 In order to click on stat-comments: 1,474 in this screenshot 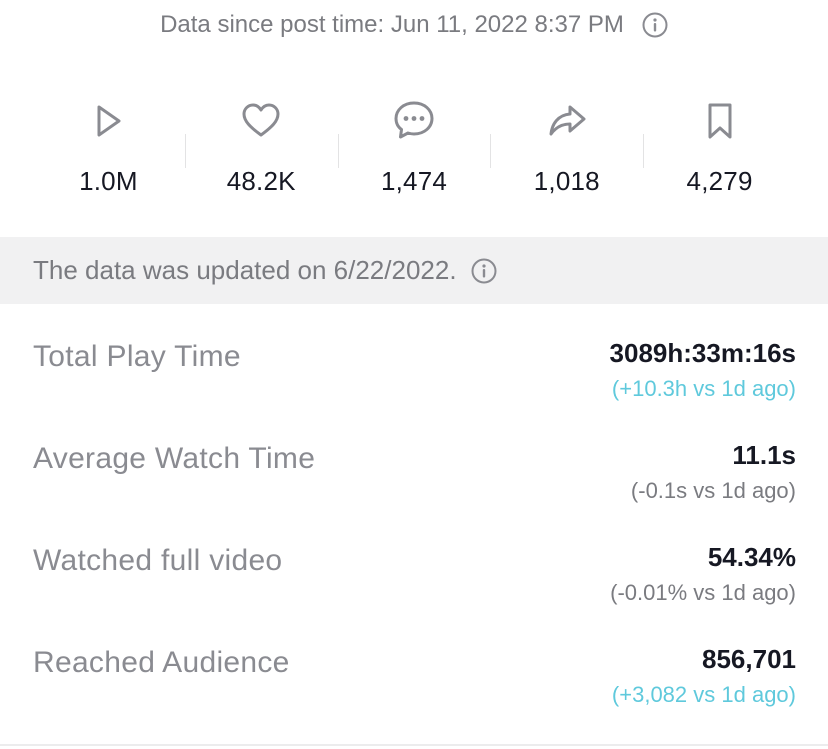, I will do `click(414, 153)`.